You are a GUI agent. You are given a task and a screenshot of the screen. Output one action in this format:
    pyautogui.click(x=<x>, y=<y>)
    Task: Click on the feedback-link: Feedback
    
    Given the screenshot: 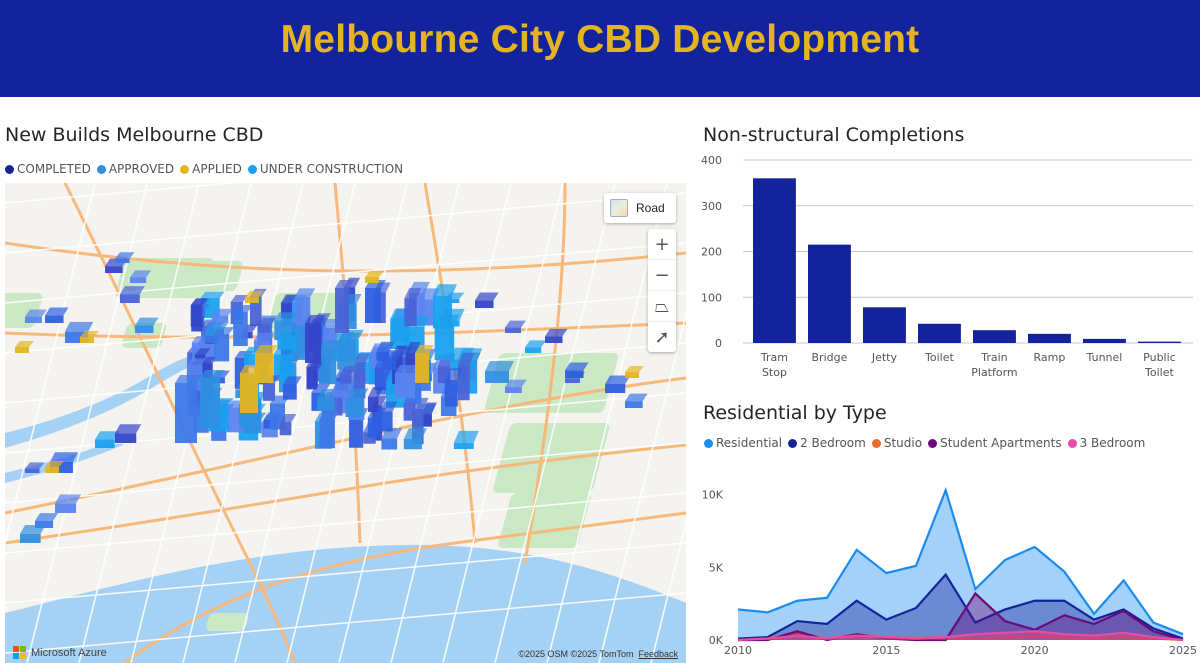 What is the action you would take?
    pyautogui.click(x=658, y=654)
    